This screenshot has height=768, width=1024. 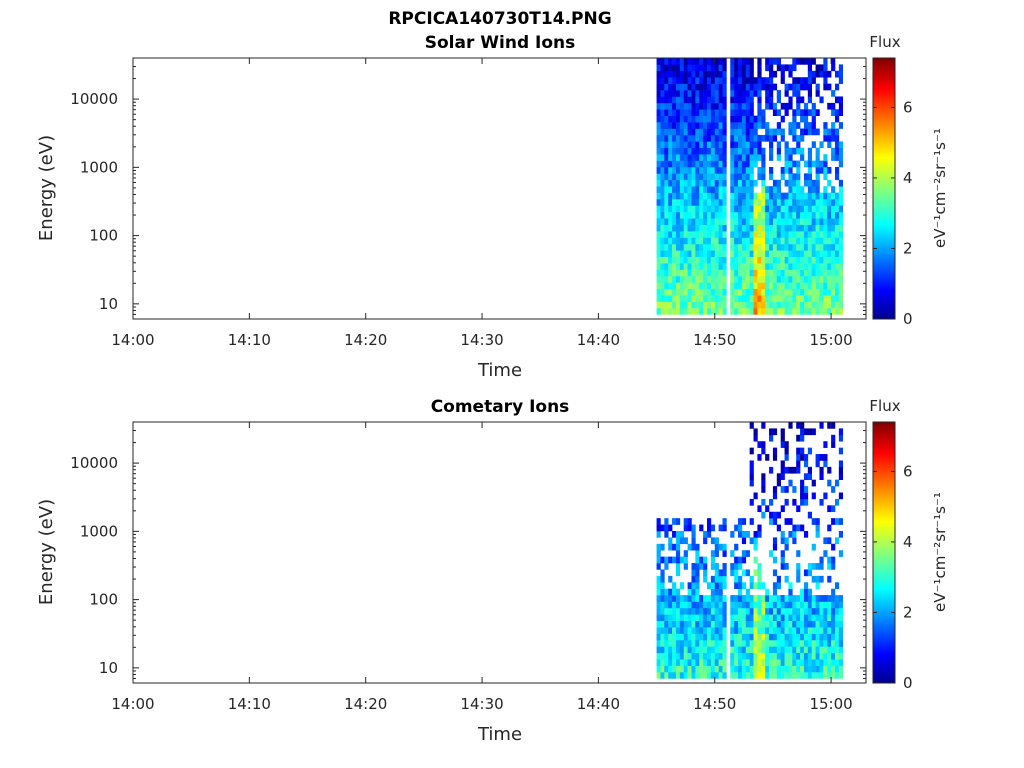 What do you see at coordinates (499, 370) in the screenshot?
I see `x-axis-label: Time` at bounding box center [499, 370].